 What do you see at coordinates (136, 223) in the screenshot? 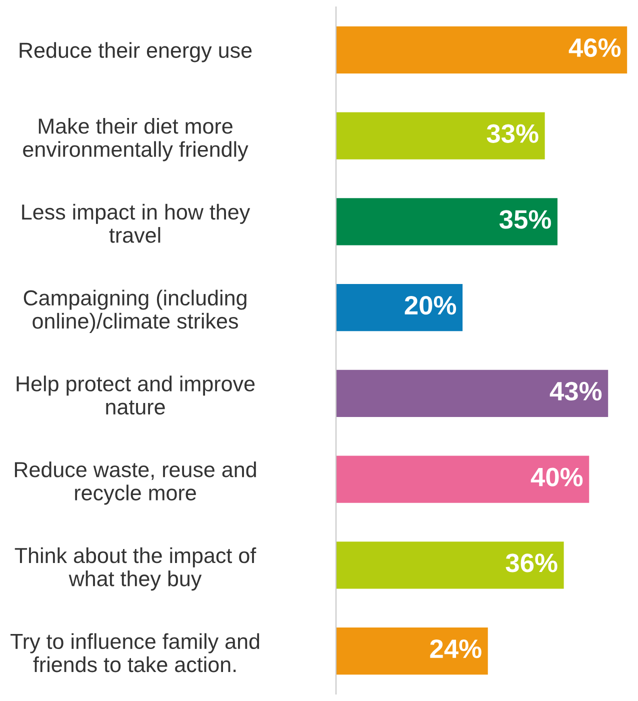
I see `y-tick-label: Less impact in how they travel` at bounding box center [136, 223].